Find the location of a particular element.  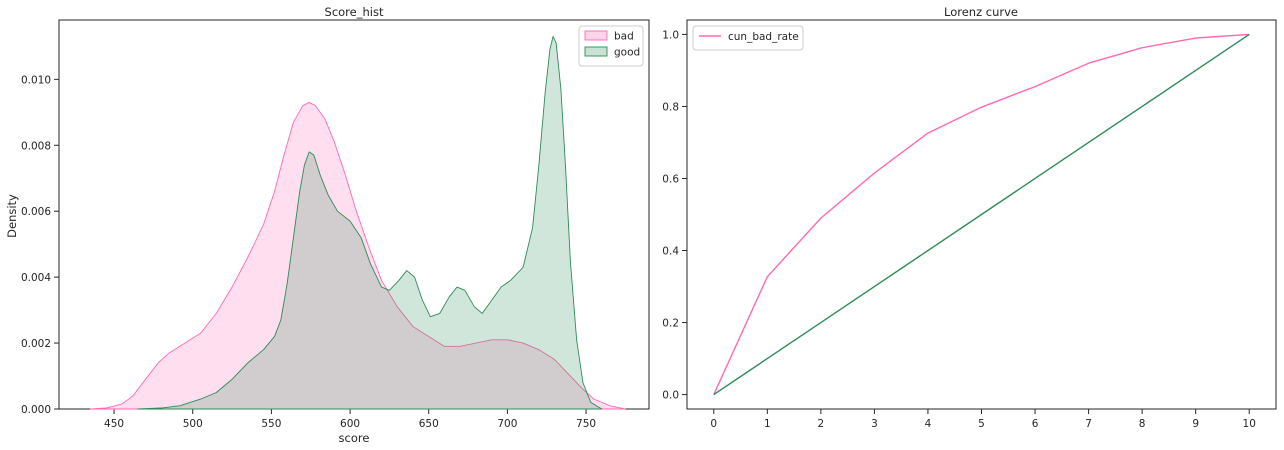

y-tick-label: 0.2 is located at coordinates (670, 324).